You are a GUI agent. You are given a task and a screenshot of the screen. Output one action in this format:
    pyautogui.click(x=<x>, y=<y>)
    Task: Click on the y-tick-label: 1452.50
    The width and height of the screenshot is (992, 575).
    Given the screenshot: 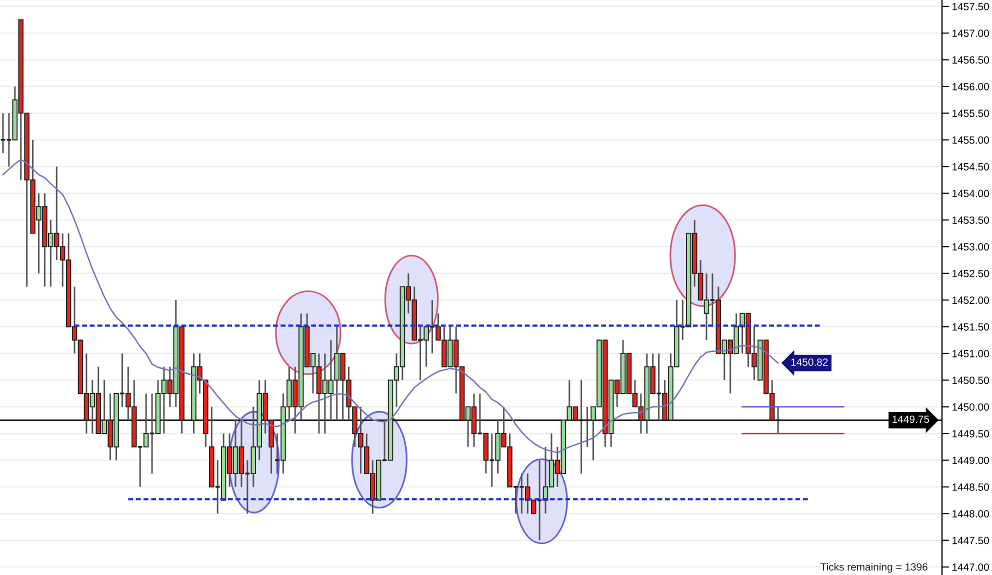 What is the action you would take?
    pyautogui.click(x=970, y=274)
    